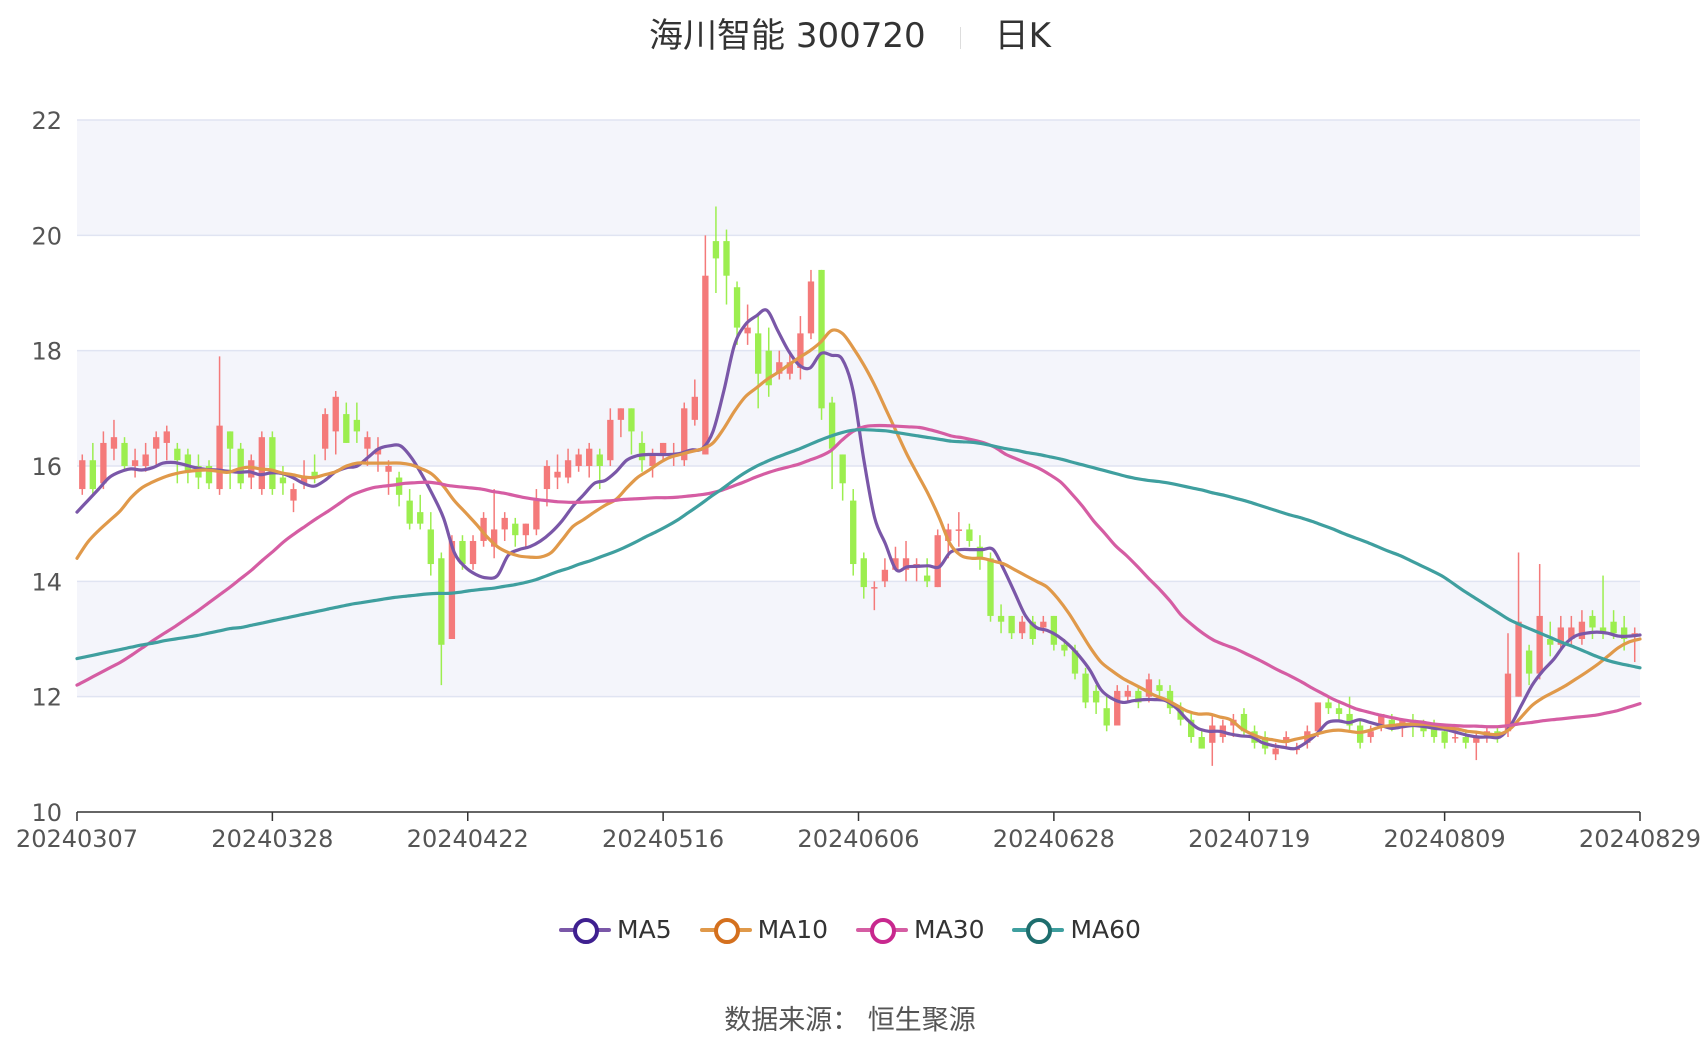  Describe the element at coordinates (1639, 839) in the screenshot. I see `x-tick-label: 20240829` at that location.